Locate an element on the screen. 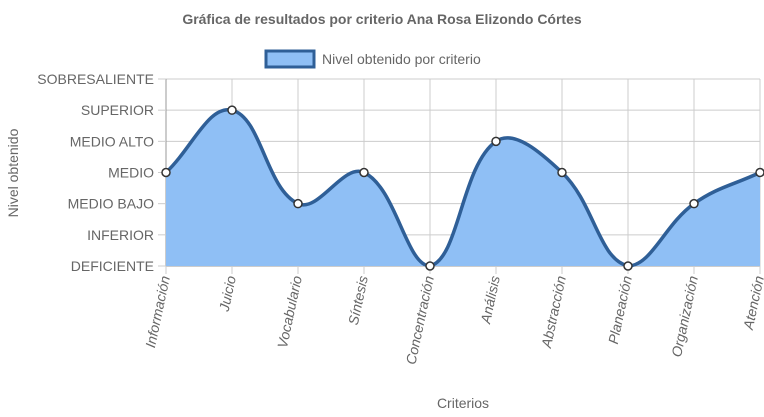 The image size is (764, 417). x-tick-label: Planeación is located at coordinates (620, 309).